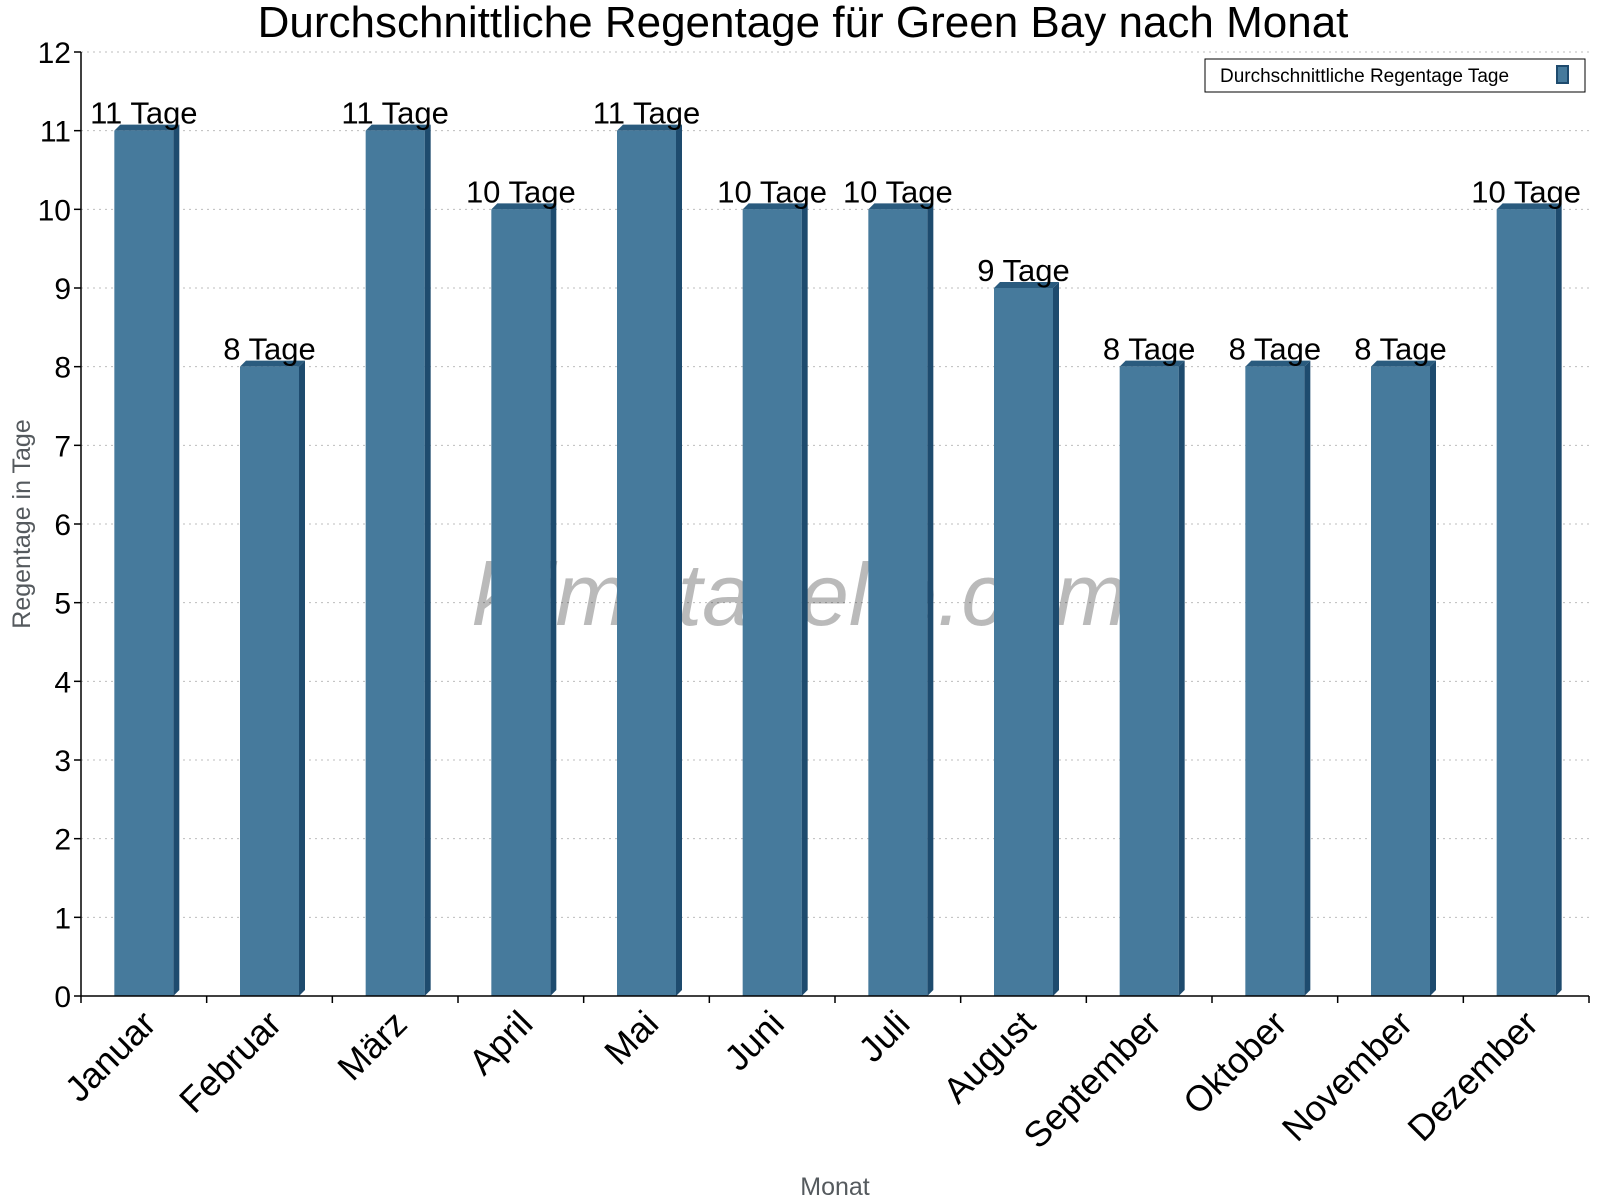  I want to click on y-axis-title: Regentage in Tage, so click(22, 523).